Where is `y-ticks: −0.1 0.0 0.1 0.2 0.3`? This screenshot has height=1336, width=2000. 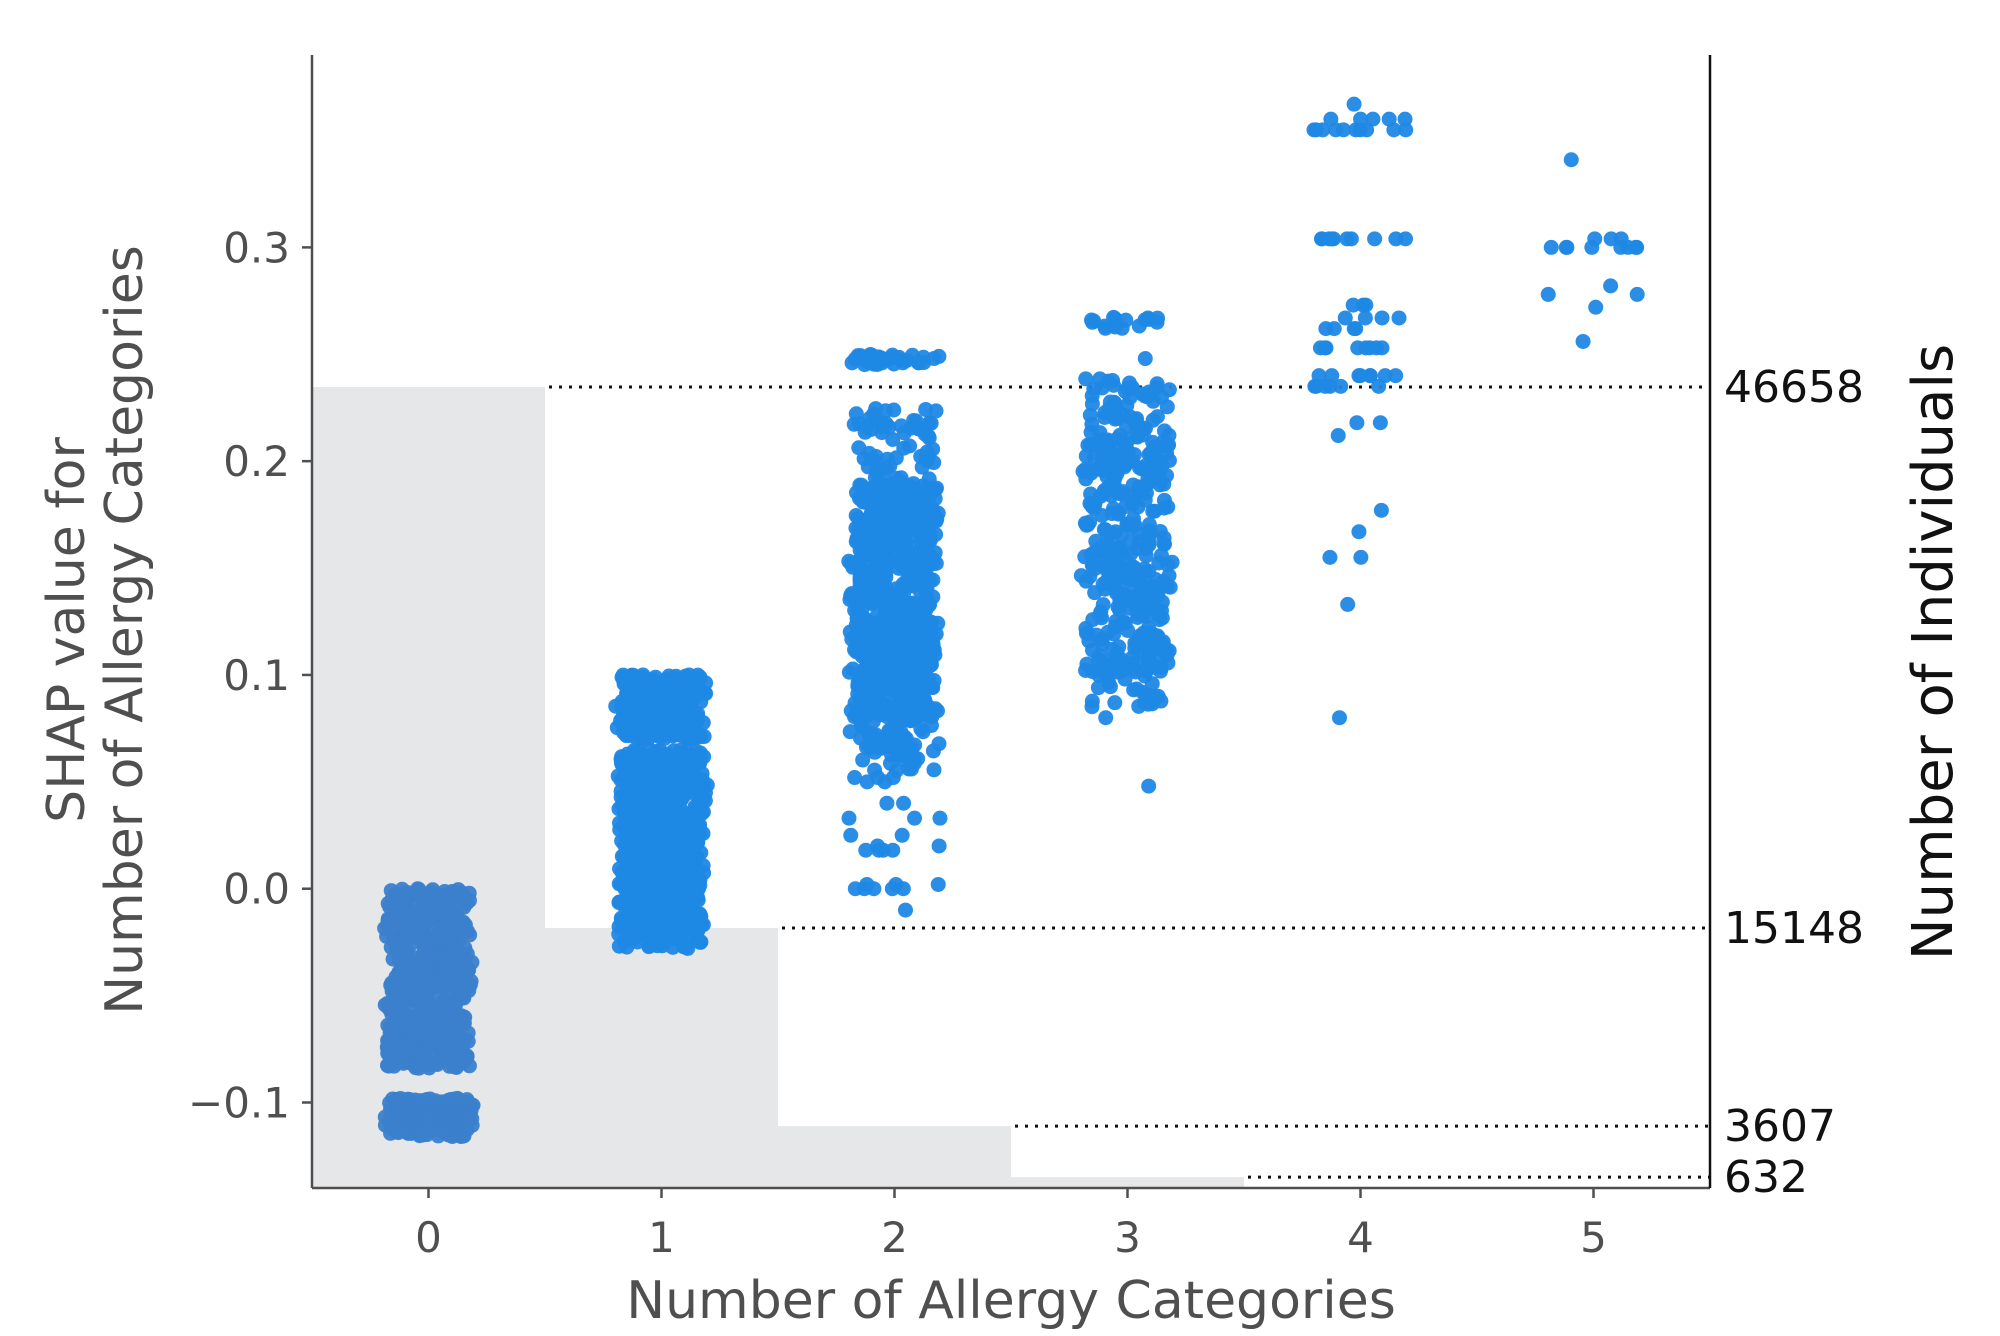
y-ticks: −0.1 0.0 0.1 0.2 0.3 is located at coordinates (250, 675).